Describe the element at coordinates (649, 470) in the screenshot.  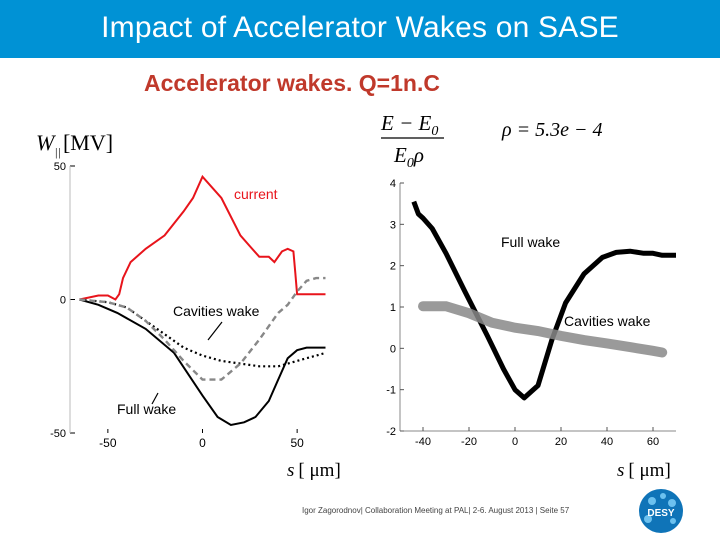
I see `right-xlabel-unit: [ μm]` at that location.